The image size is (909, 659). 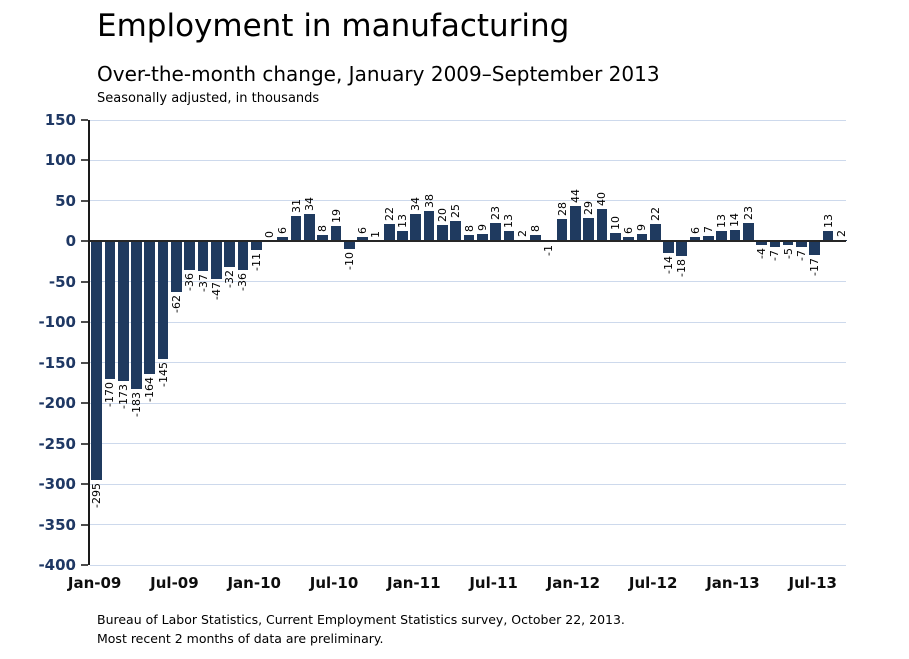 What do you see at coordinates (57, 484) in the screenshot?
I see `y-axis-label: -300` at bounding box center [57, 484].